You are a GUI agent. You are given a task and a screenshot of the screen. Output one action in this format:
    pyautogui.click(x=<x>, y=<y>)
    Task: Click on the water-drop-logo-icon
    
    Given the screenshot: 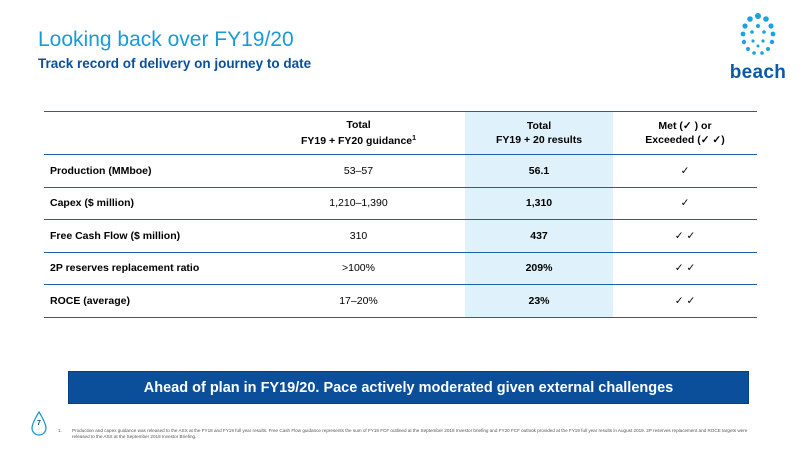 What is the action you would take?
    pyautogui.click(x=758, y=34)
    